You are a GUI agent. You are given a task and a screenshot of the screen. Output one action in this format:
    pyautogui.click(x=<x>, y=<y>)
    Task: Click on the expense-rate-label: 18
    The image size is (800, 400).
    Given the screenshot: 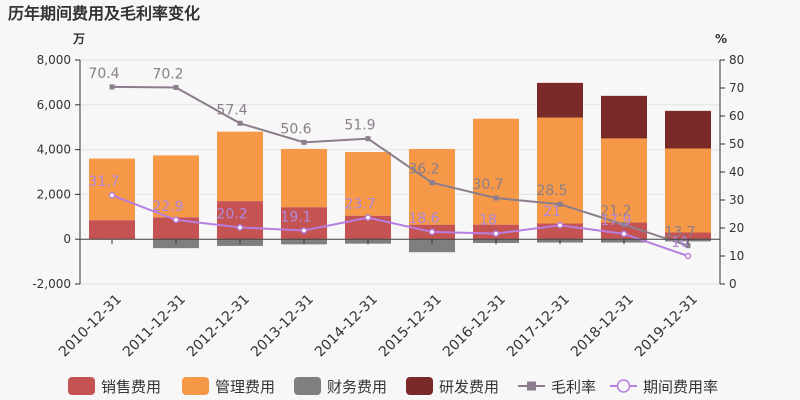 What is the action you would take?
    pyautogui.click(x=488, y=221)
    